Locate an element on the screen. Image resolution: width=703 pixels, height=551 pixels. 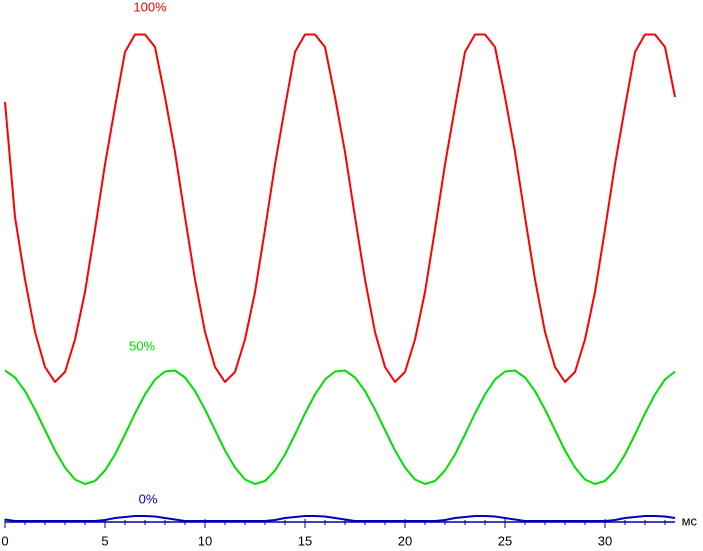
series-label: 50% is located at coordinates (142, 345).